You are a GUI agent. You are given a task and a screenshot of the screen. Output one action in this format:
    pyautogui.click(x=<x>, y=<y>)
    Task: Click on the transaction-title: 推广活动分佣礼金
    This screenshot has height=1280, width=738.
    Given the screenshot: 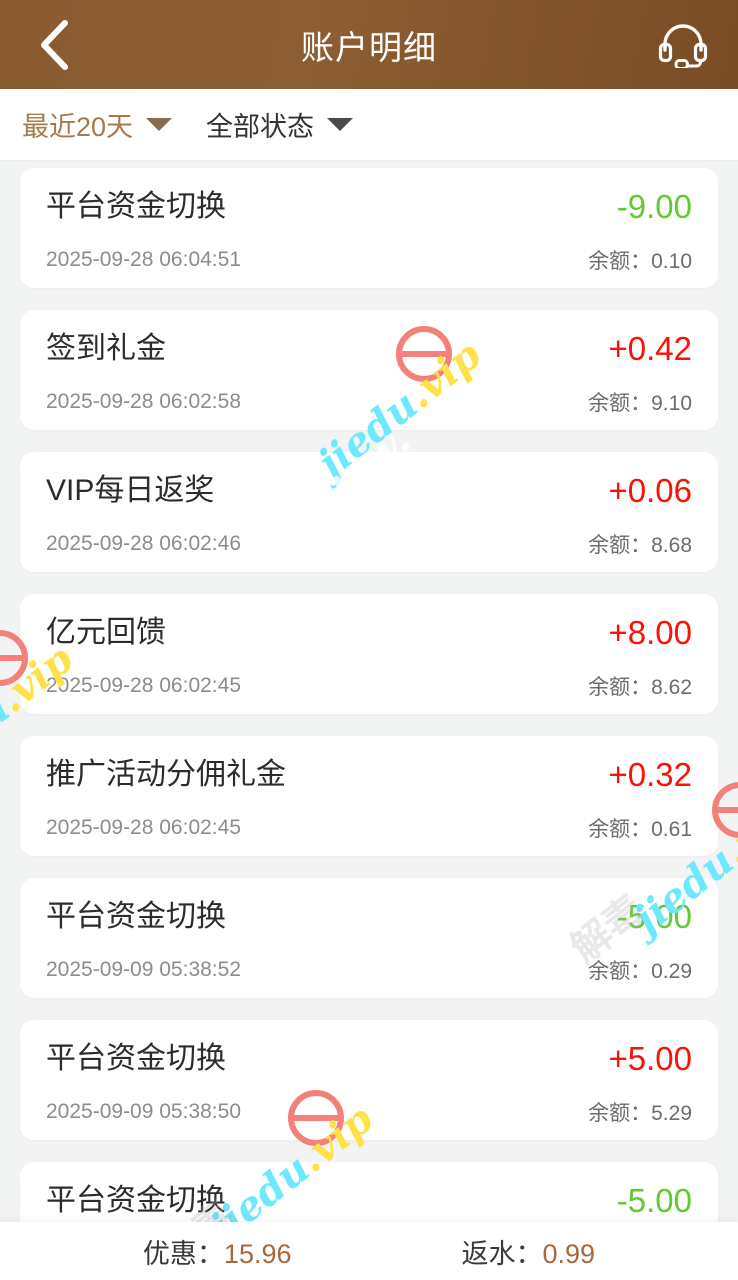 What is the action you would take?
    pyautogui.click(x=166, y=774)
    